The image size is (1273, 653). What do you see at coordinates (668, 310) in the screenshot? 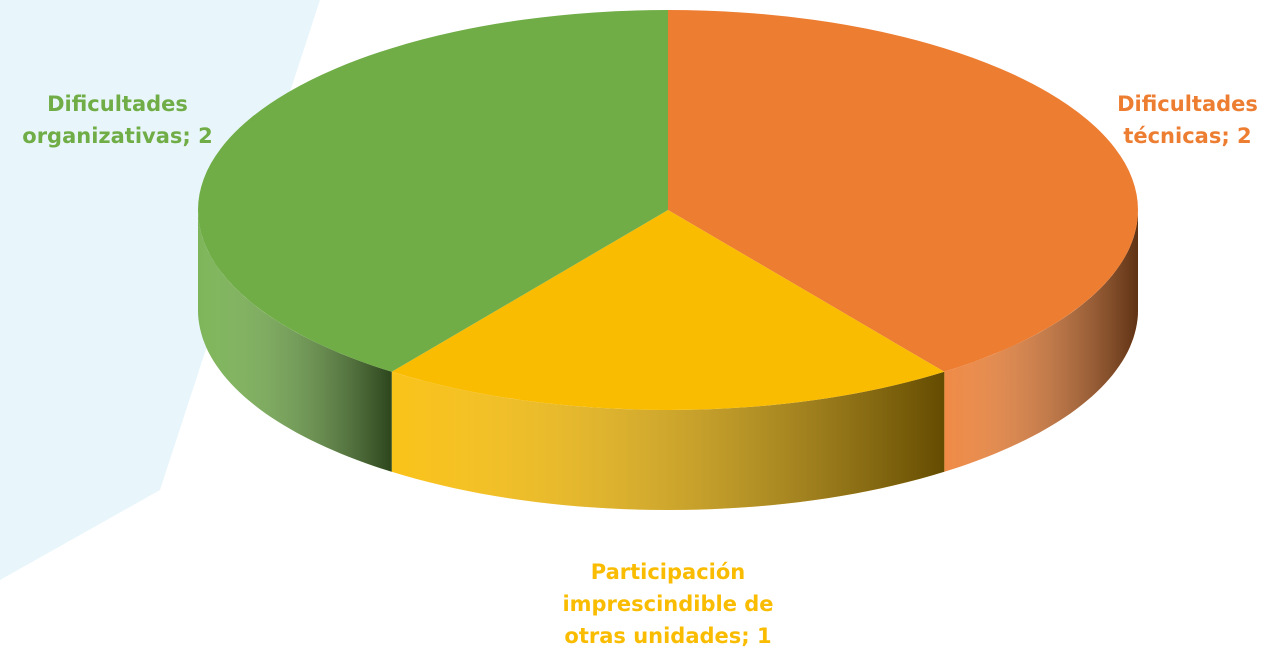
I see `slice` at bounding box center [668, 310].